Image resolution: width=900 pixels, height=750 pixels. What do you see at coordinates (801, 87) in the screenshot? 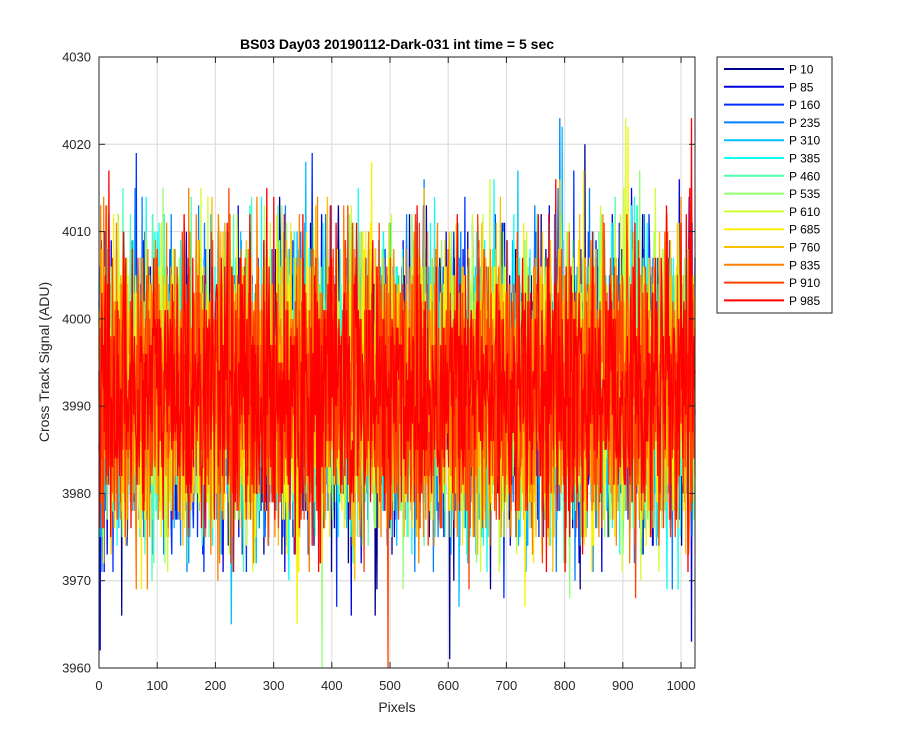
I see `legend-label: P 85` at bounding box center [801, 87].